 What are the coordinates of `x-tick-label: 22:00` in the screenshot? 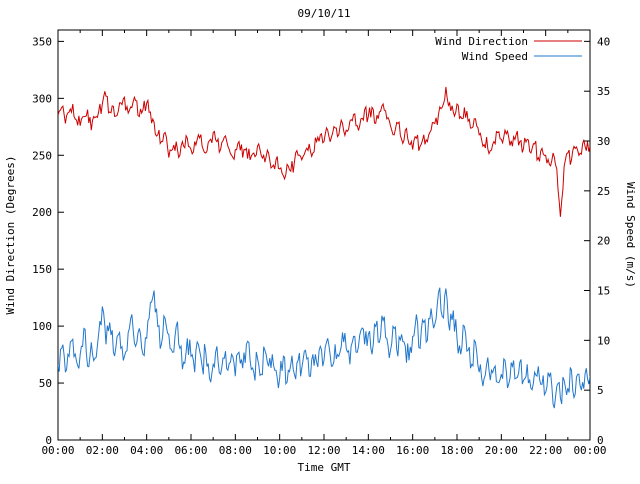 It's located at (545, 450).